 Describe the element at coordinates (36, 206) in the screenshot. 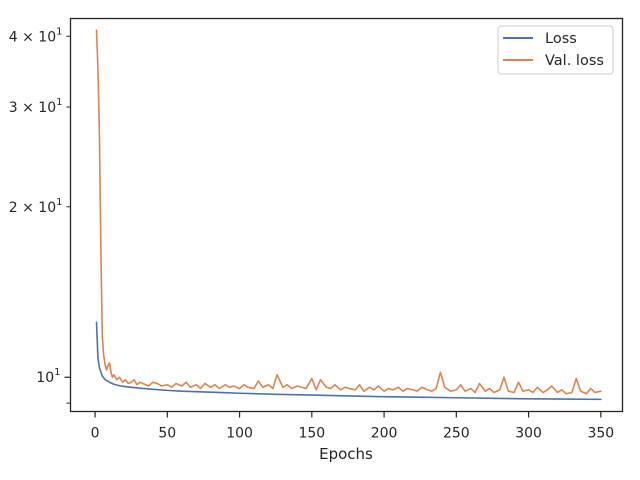

I see `y-tick-label: 2 × 10¹` at that location.